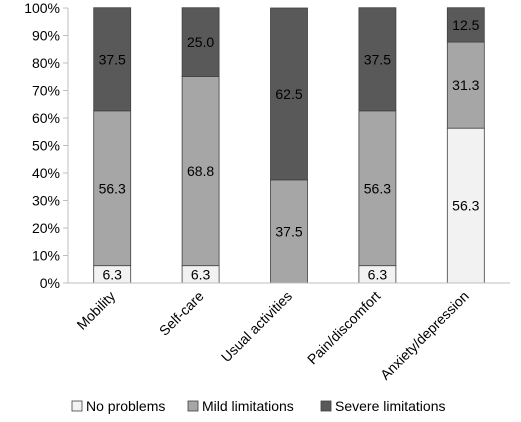 The width and height of the screenshot is (521, 422). Describe the element at coordinates (344, 328) in the screenshot. I see `x-category-label: Pain/discomfort` at that location.